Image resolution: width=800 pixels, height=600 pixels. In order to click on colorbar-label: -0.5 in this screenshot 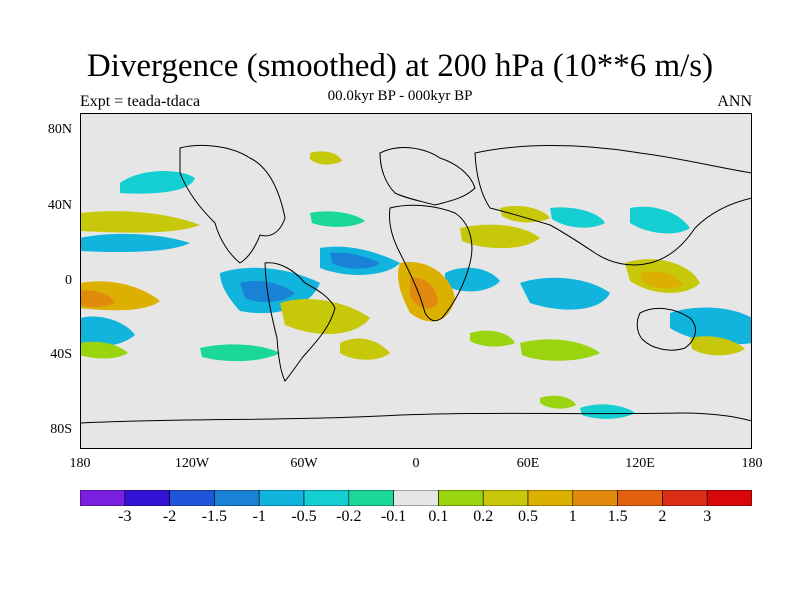, I will do `click(304, 516)`.